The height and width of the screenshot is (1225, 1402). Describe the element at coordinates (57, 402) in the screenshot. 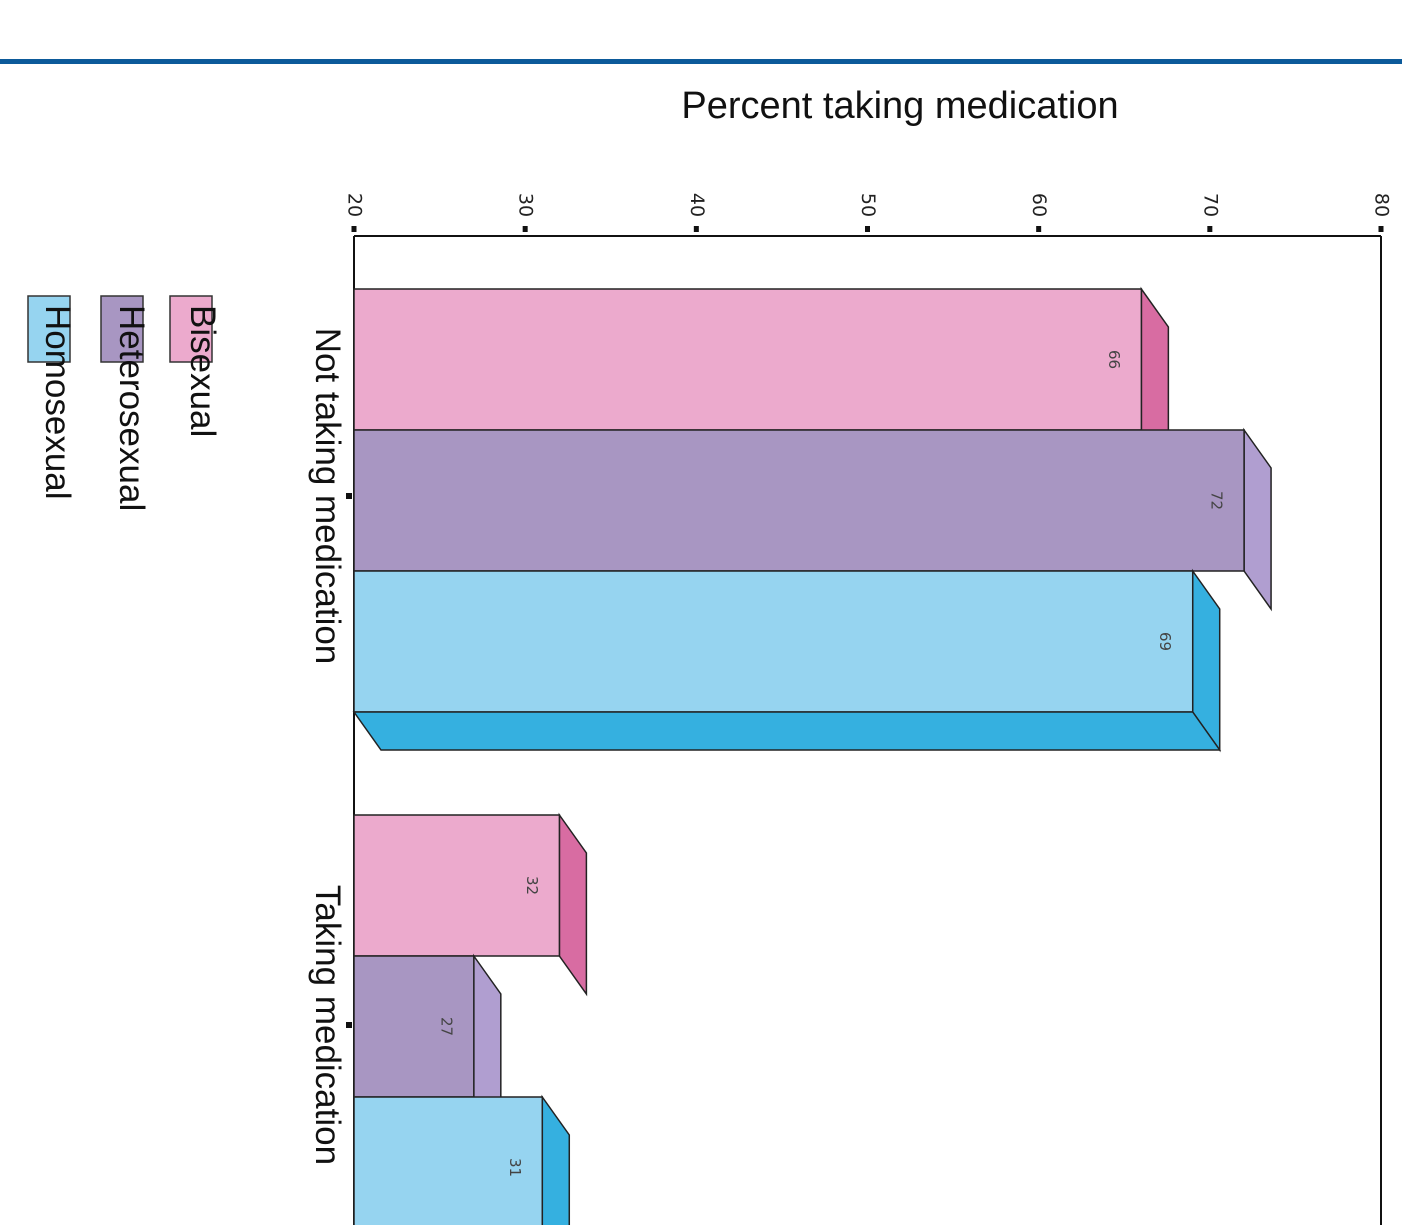

I see `legend-label: Homosexual` at that location.